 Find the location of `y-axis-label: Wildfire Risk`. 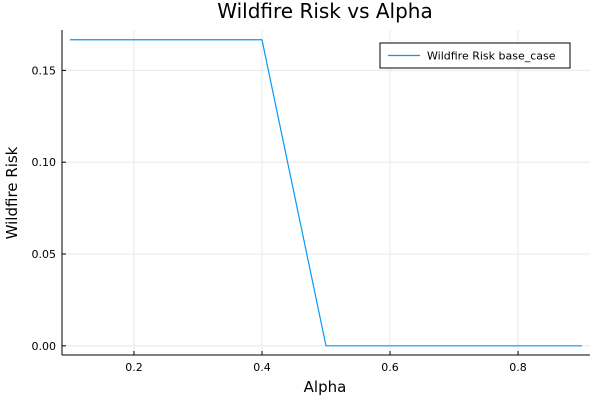

y-axis-label: Wildfire Risk is located at coordinates (12, 192).